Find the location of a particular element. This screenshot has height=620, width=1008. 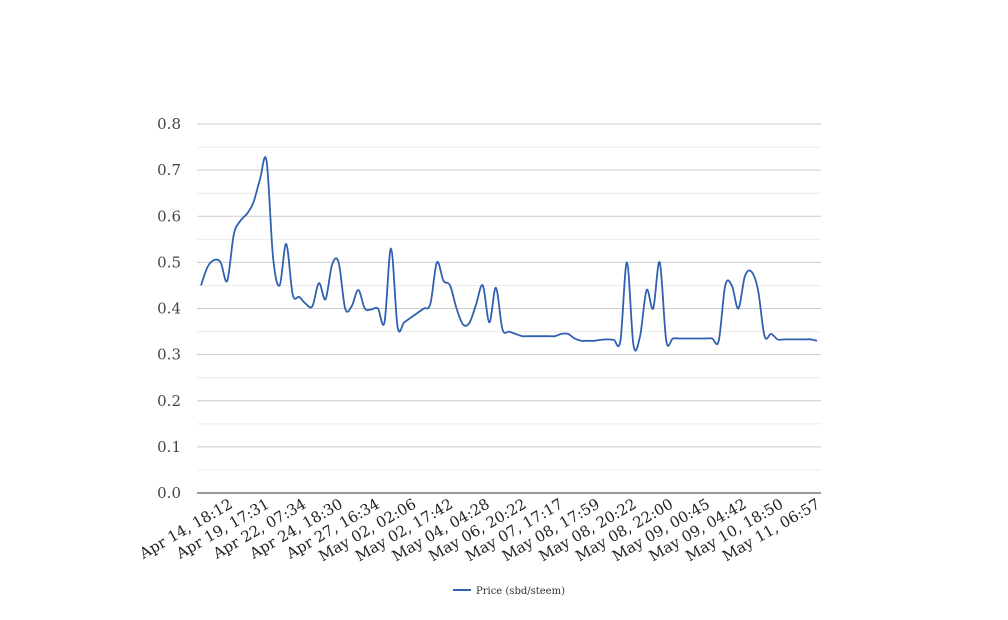

legend-label: Price (sbd/steem) is located at coordinates (520, 591).